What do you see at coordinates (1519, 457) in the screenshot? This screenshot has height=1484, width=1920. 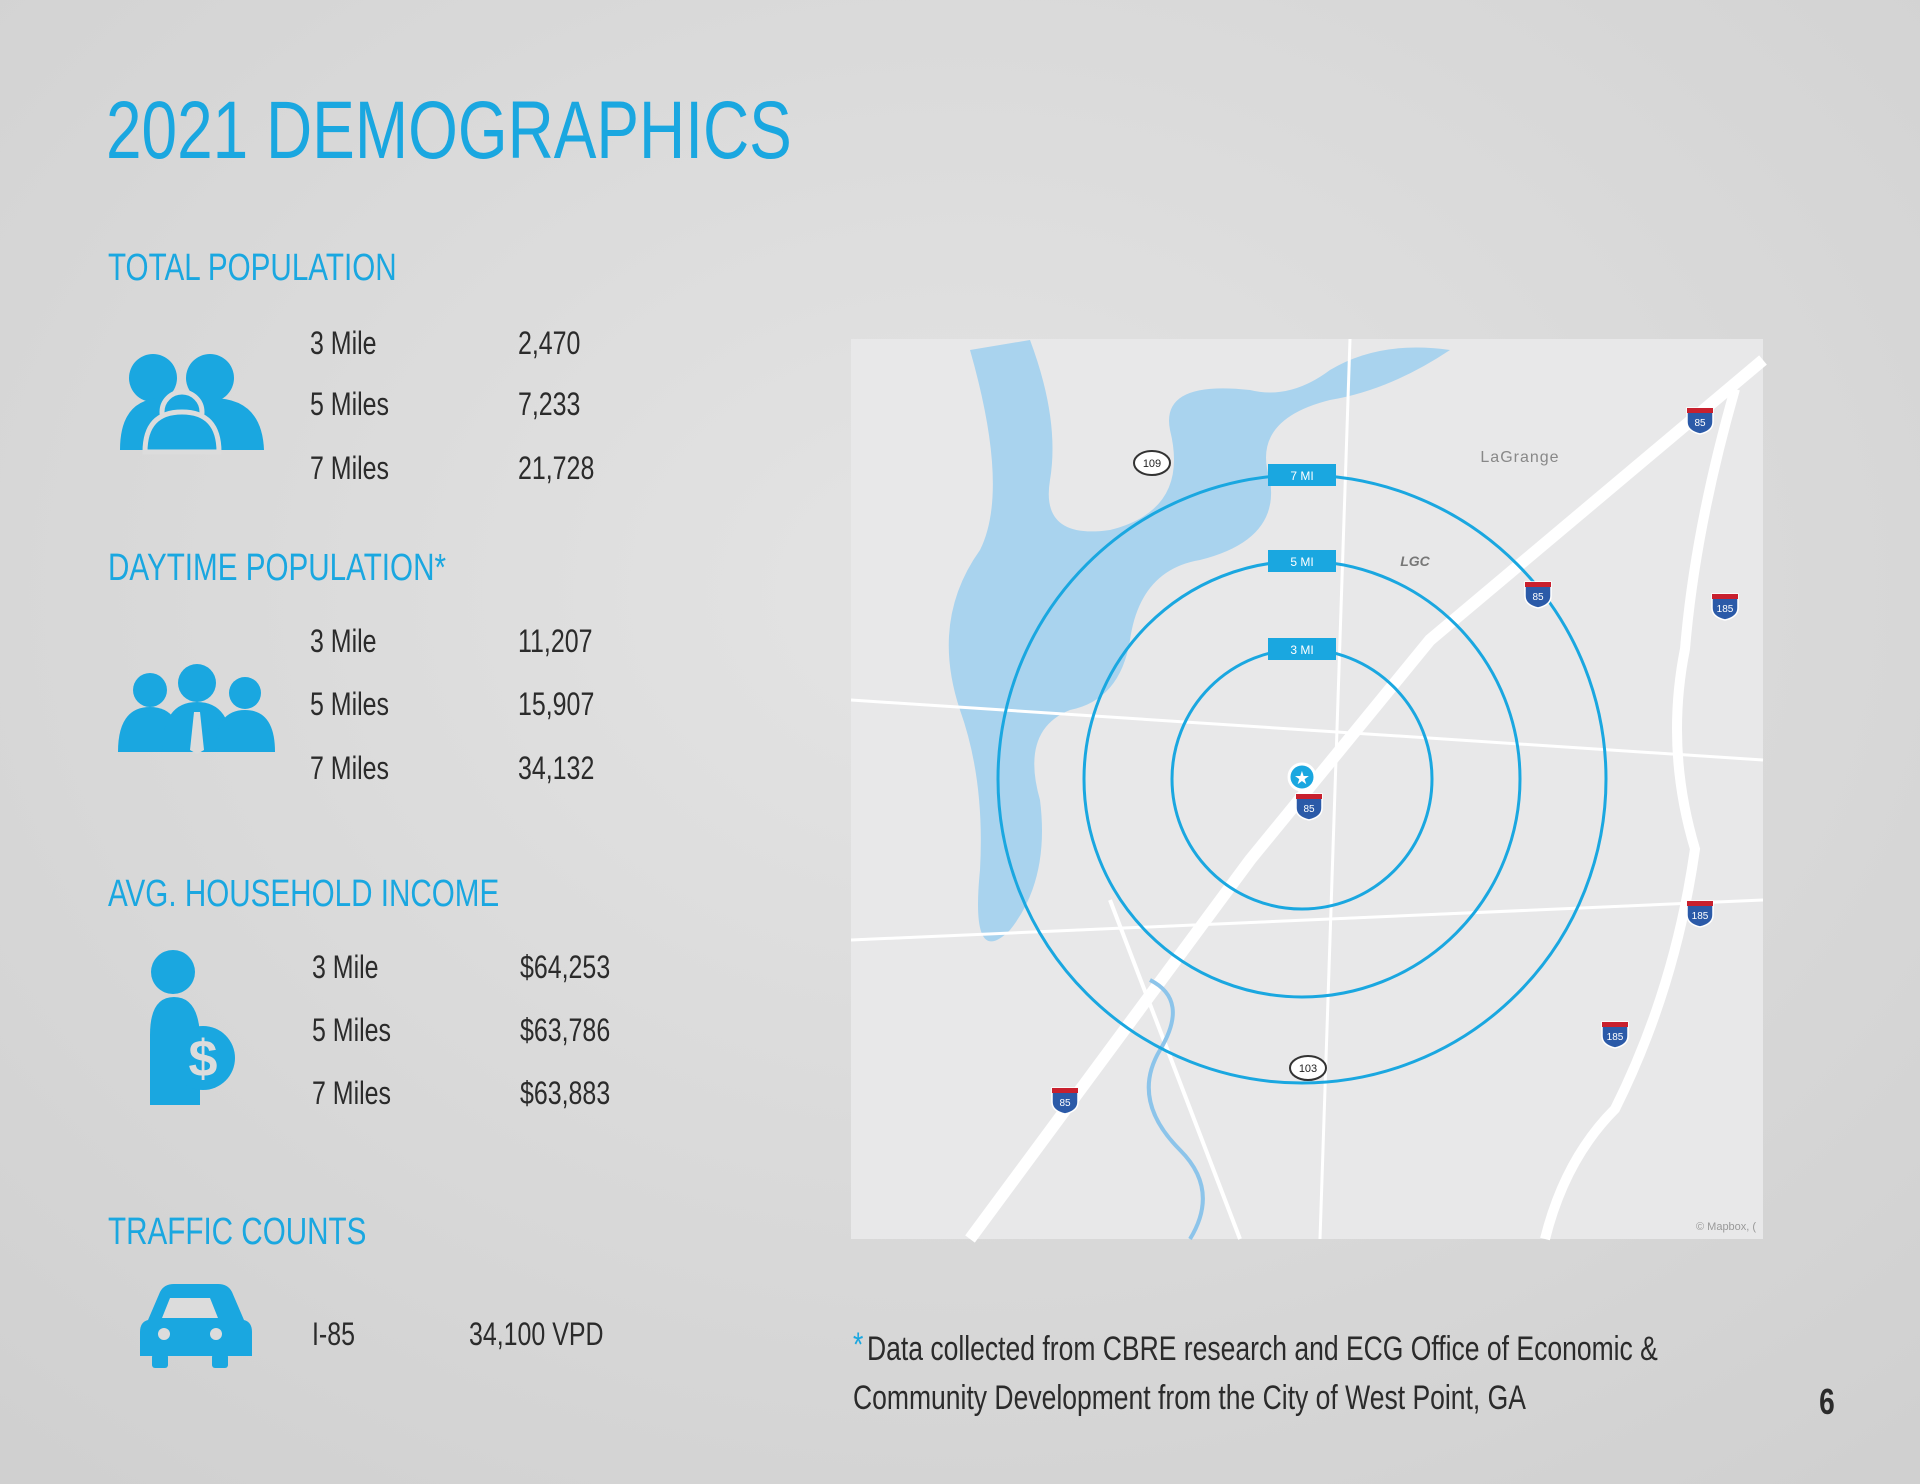 I see `city-label: LaGrange` at bounding box center [1519, 457].